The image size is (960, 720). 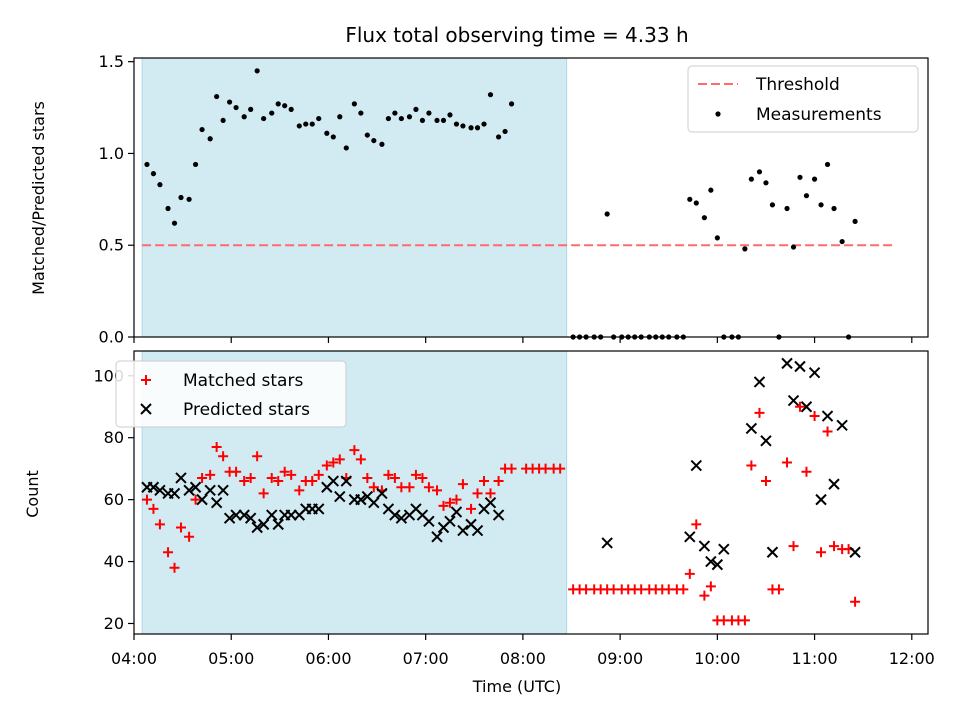 What do you see at coordinates (516, 686) in the screenshot?
I see `x-axis-label: Time (UTC)` at bounding box center [516, 686].